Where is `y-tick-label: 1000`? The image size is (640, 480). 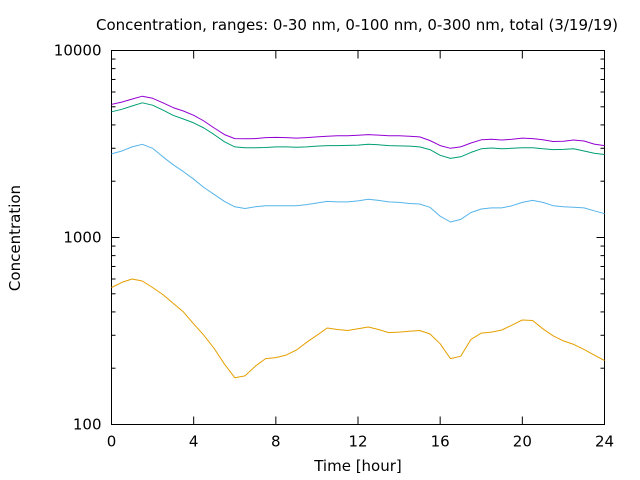 y-tick-label: 1000 is located at coordinates (82, 238).